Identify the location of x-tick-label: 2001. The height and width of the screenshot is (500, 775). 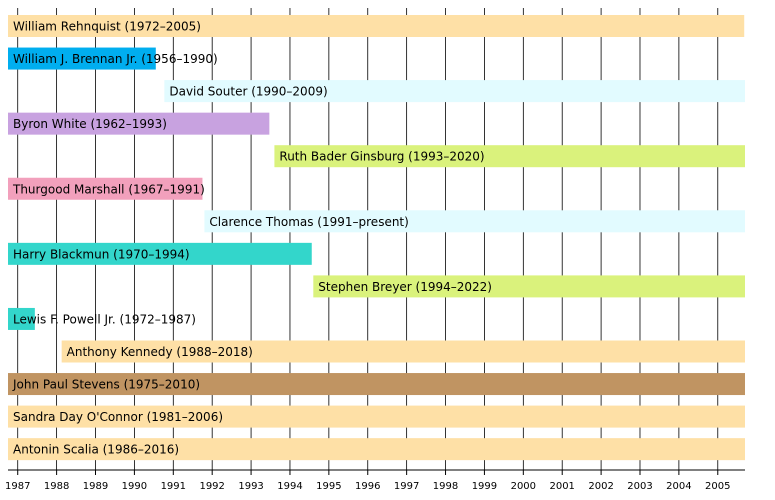
(561, 486).